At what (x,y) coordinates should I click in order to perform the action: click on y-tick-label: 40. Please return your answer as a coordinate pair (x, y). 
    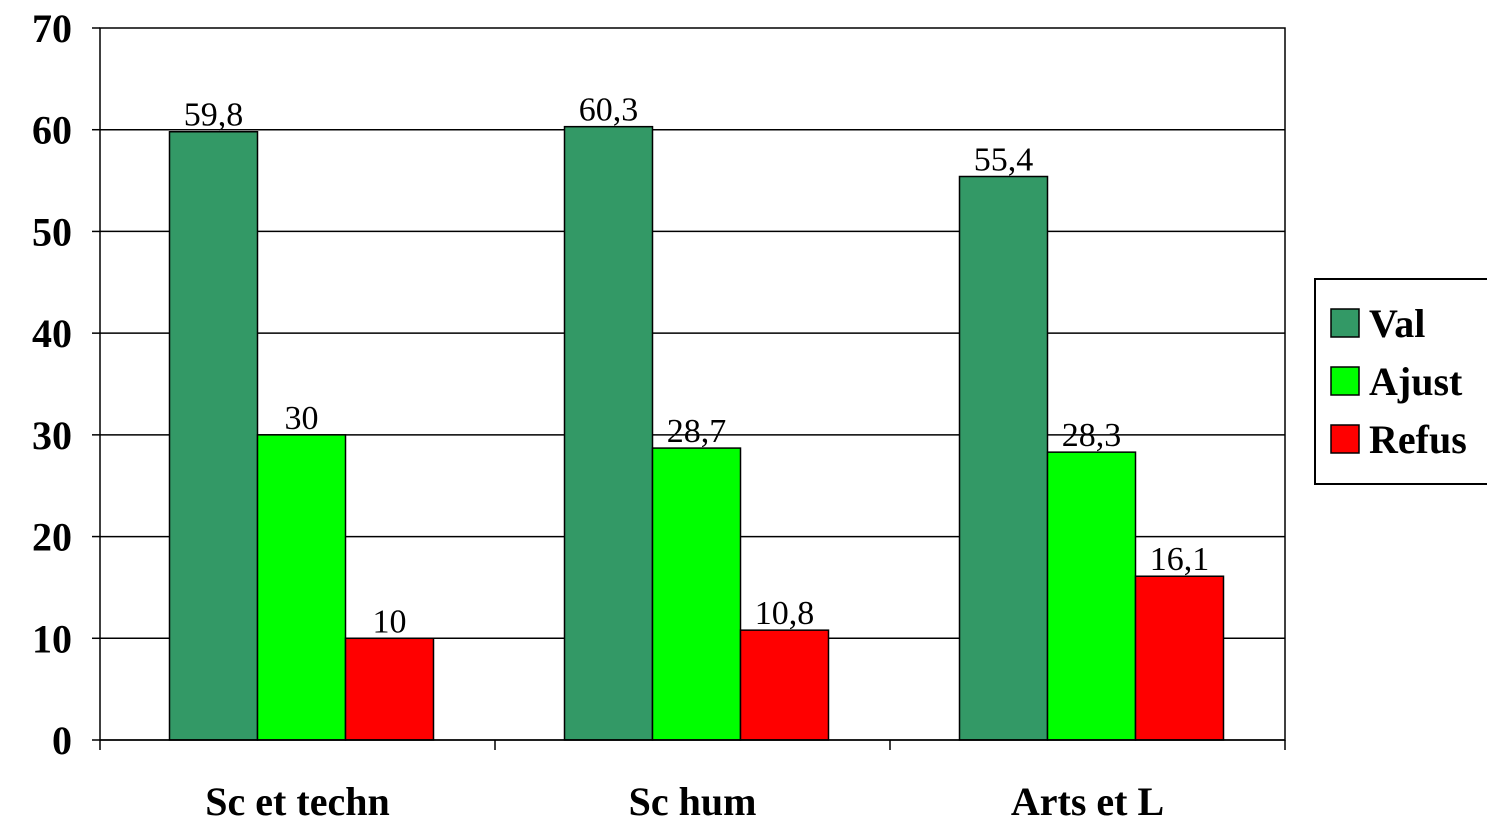
    Looking at the image, I should click on (52, 333).